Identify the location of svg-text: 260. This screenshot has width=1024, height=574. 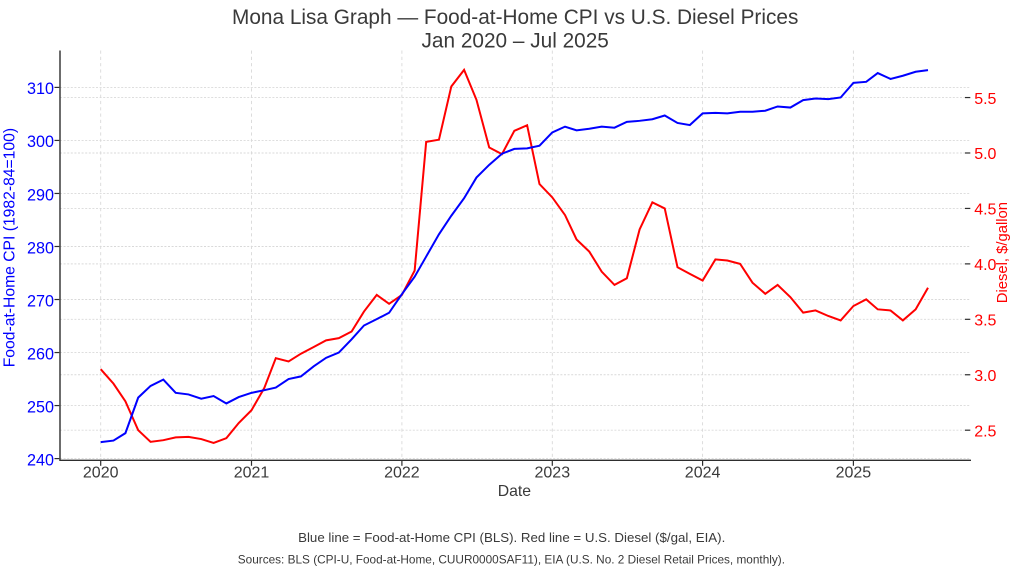
(40, 354).